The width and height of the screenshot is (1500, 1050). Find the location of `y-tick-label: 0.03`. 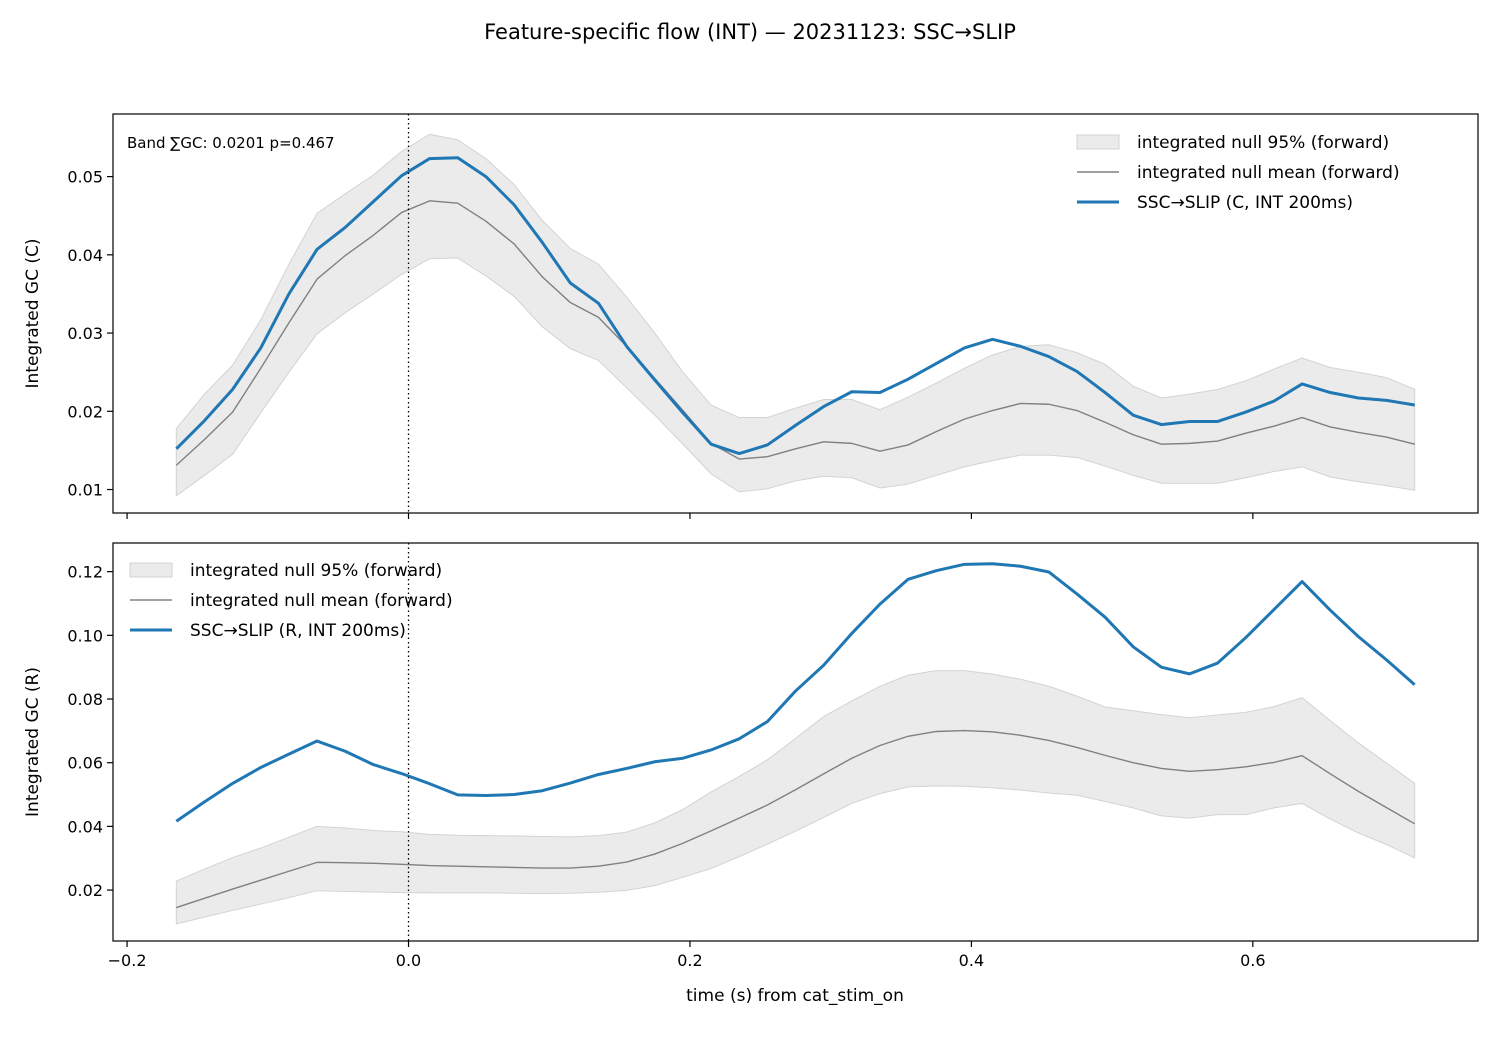

y-tick-label: 0.03 is located at coordinates (85, 333).